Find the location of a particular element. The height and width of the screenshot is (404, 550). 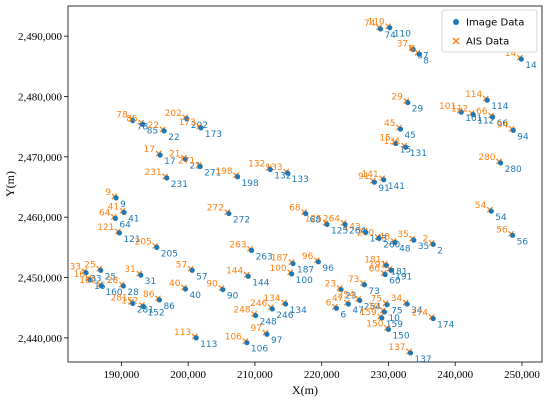

legend-marker-image is located at coordinates (456, 22).